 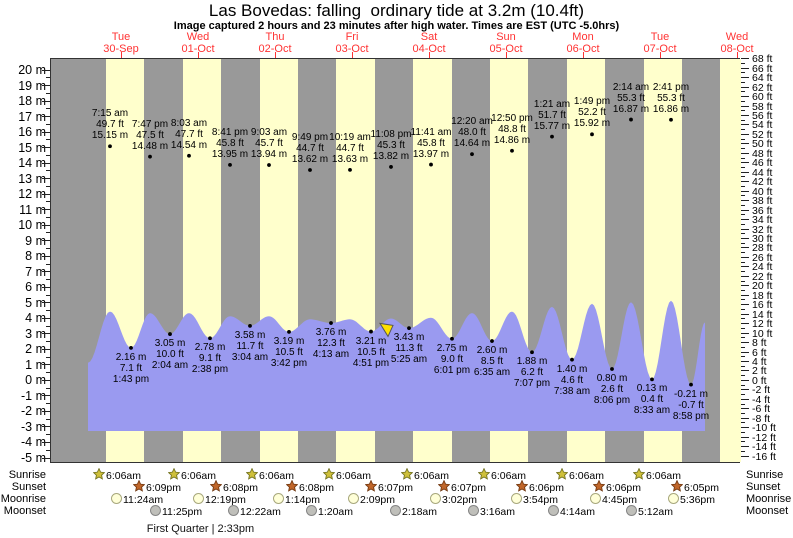 I want to click on moonset-entry: 1:20am, so click(x=329, y=511).